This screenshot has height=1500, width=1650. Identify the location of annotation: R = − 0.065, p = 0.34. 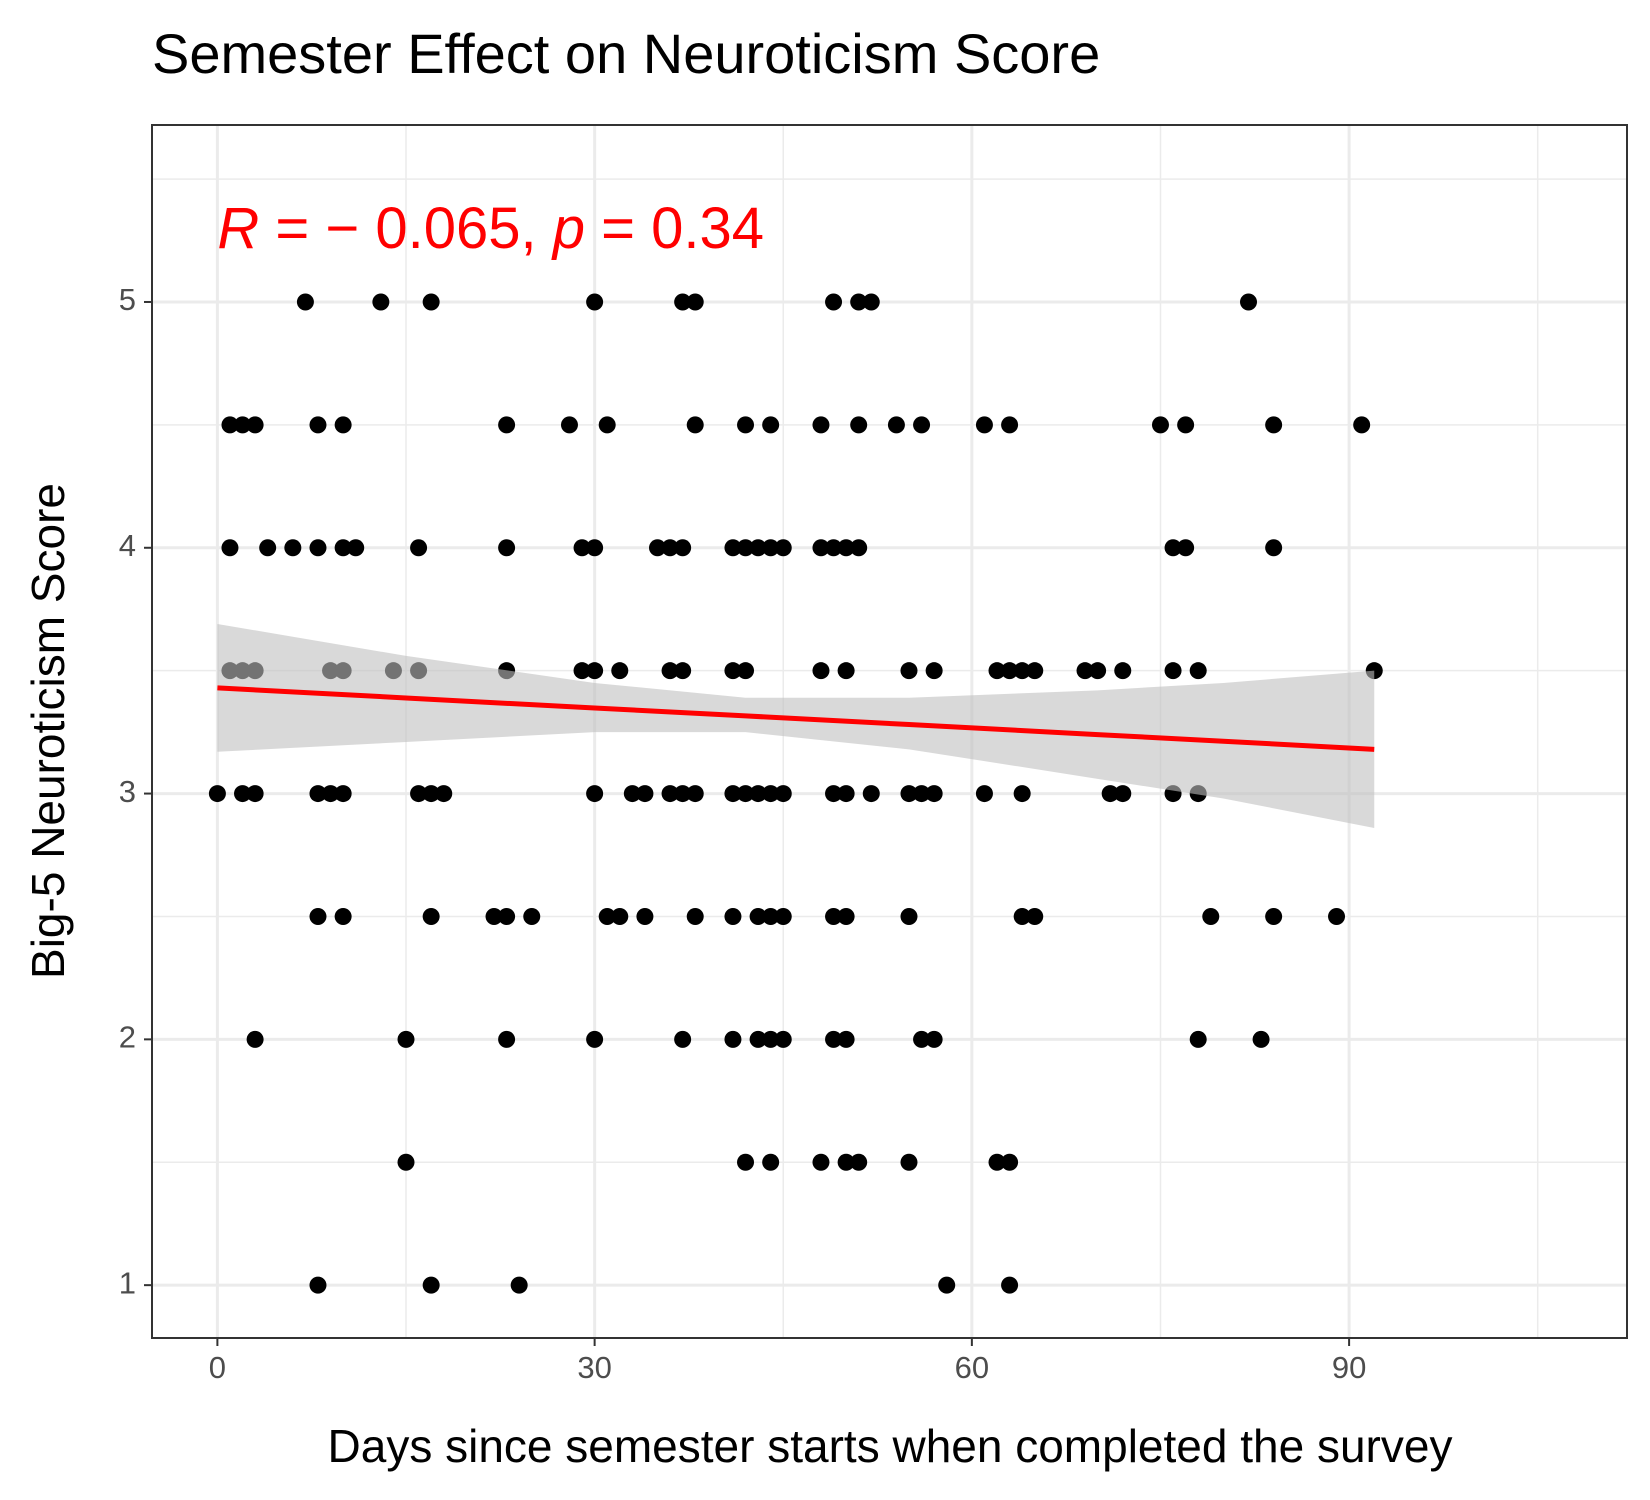
(490, 228).